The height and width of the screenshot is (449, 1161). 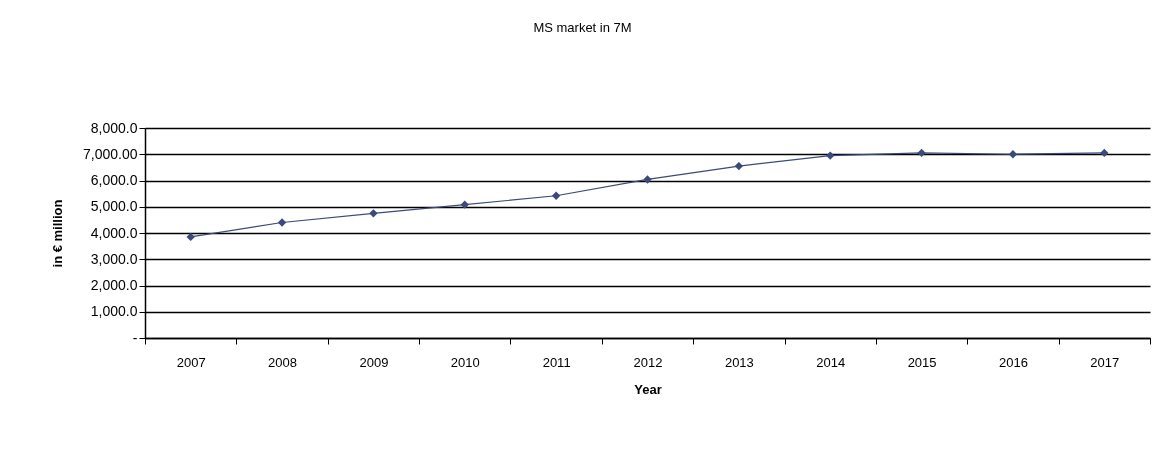 What do you see at coordinates (114, 206) in the screenshot?
I see `y-tick-label: 5,000.0` at bounding box center [114, 206].